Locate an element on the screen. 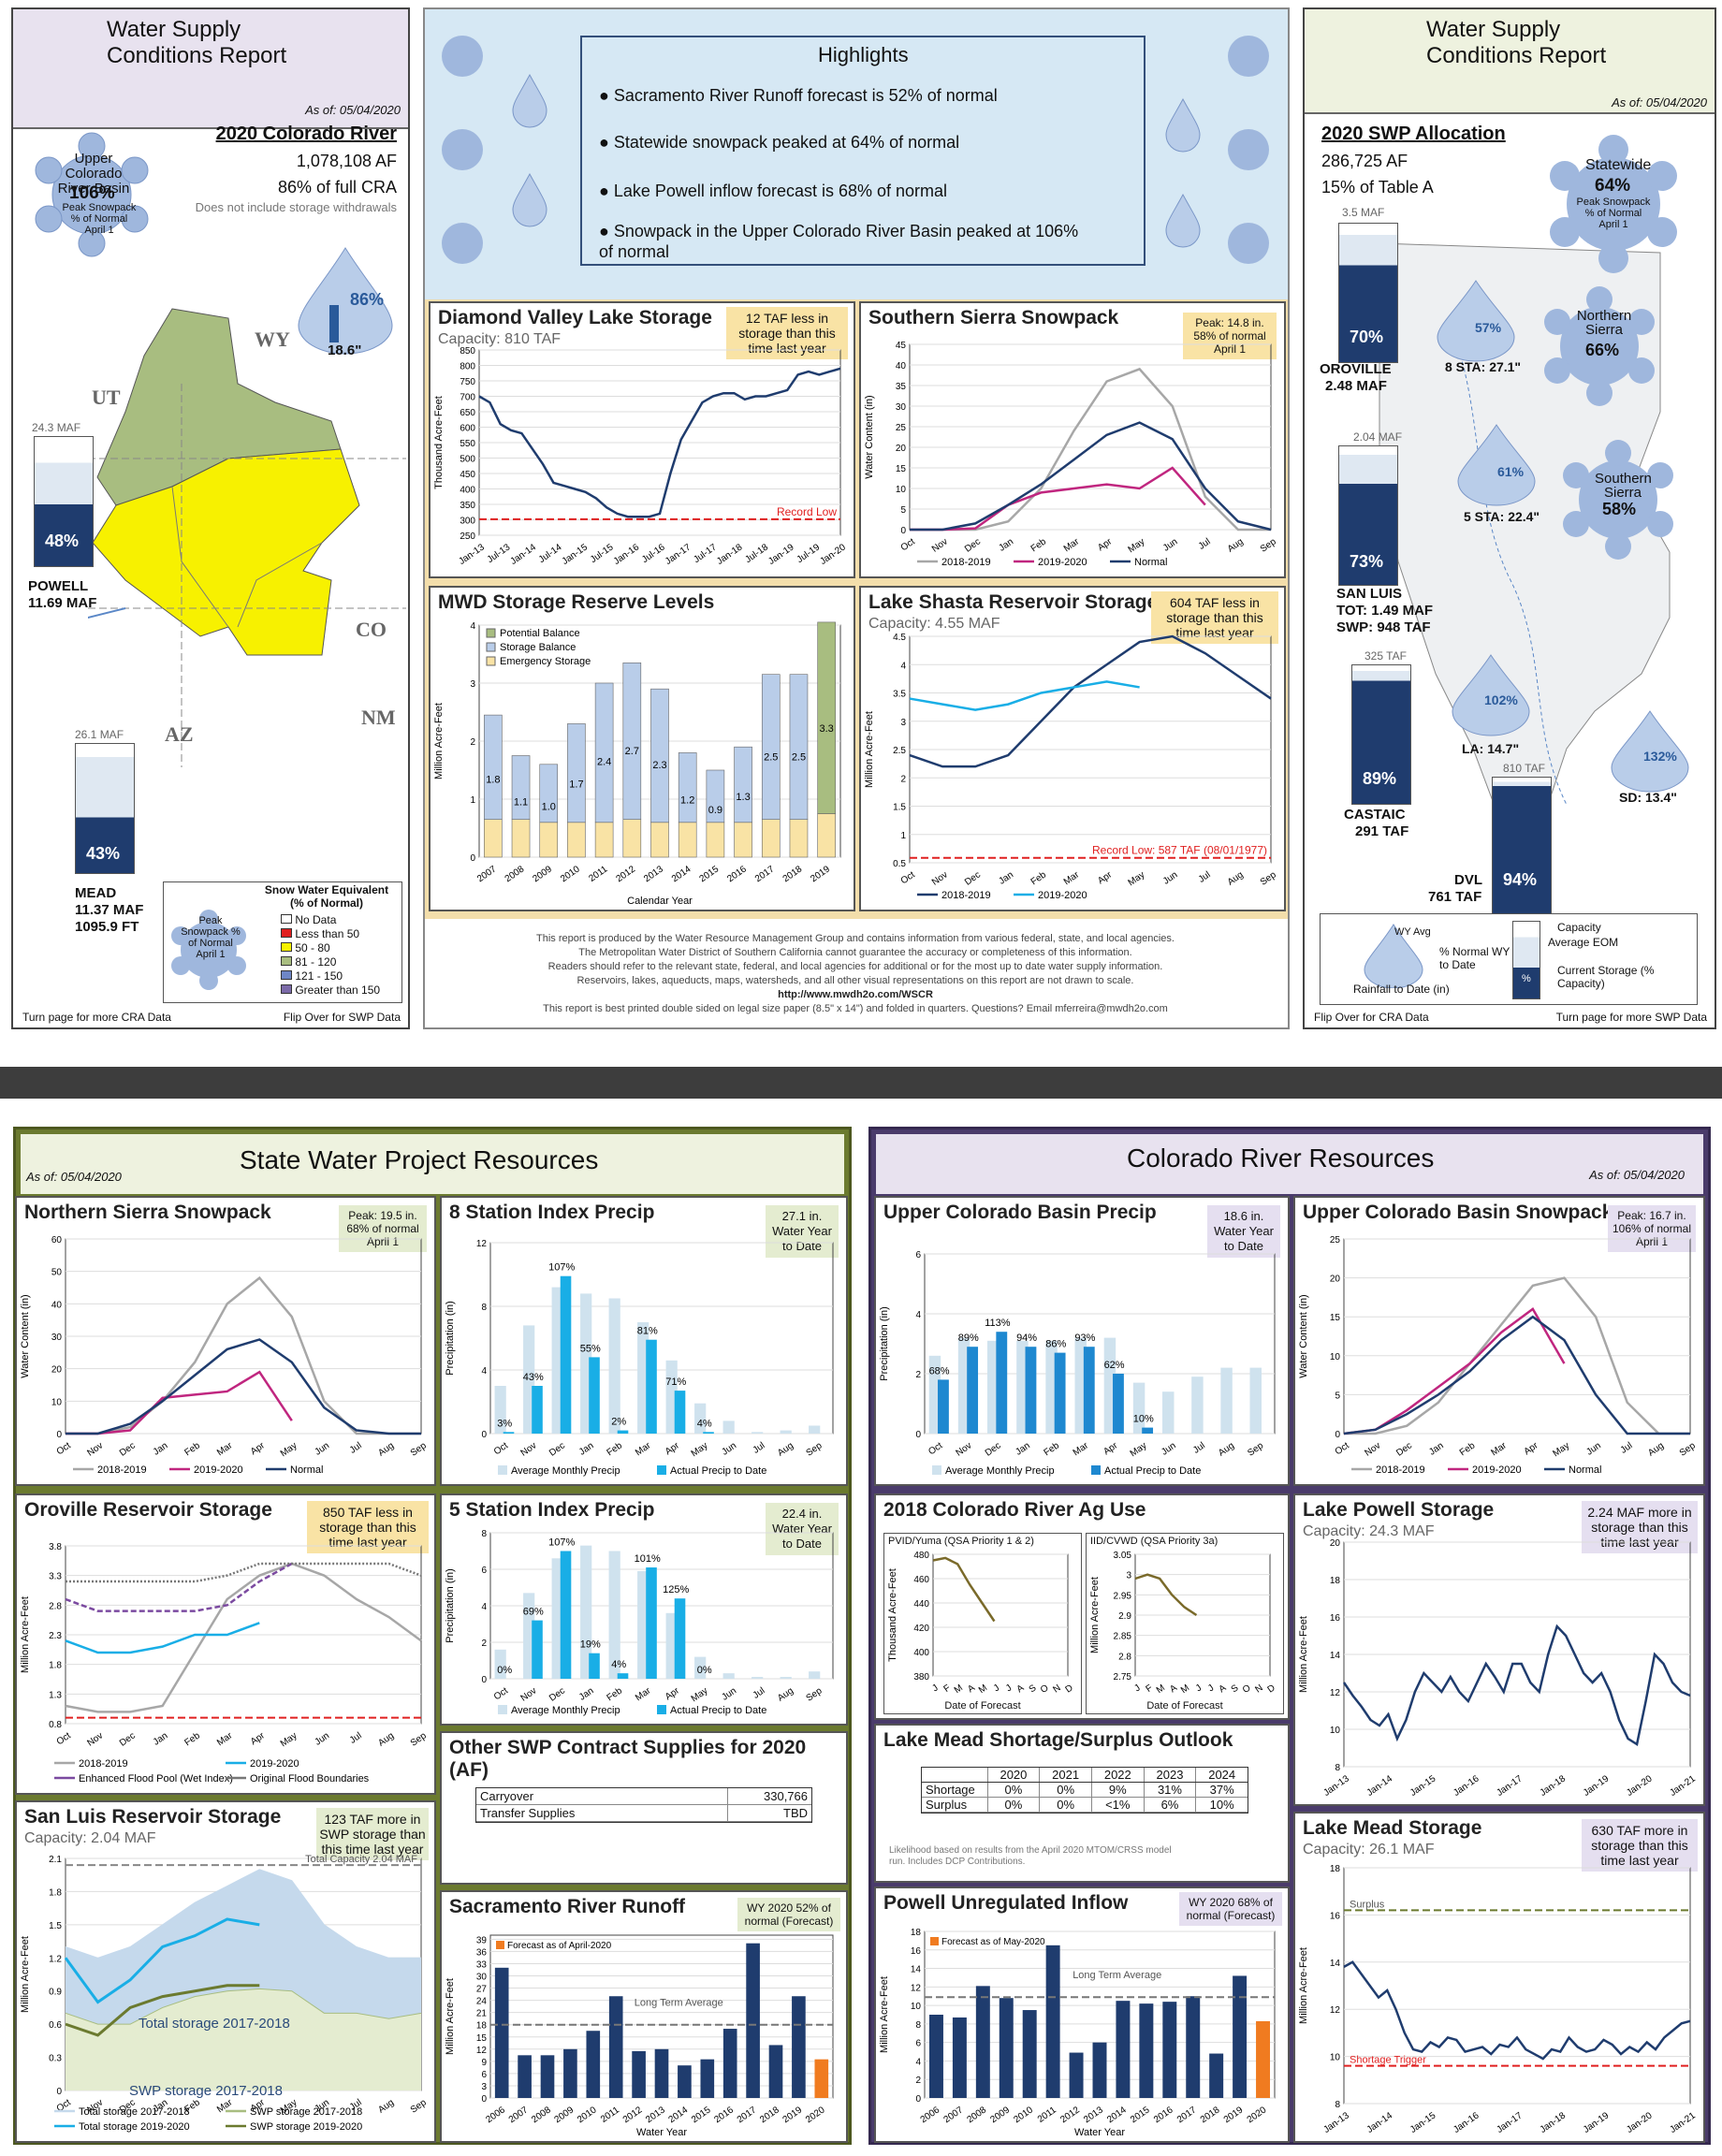 The width and height of the screenshot is (1722, 2156). statewide-label: Statewide is located at coordinates (1619, 165).